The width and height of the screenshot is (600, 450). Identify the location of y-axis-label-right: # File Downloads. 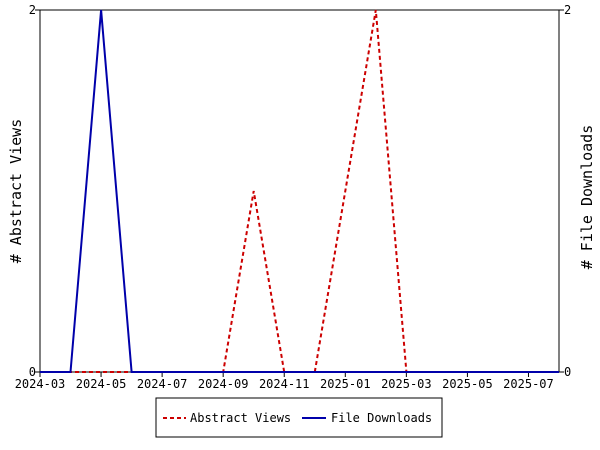
(587, 197).